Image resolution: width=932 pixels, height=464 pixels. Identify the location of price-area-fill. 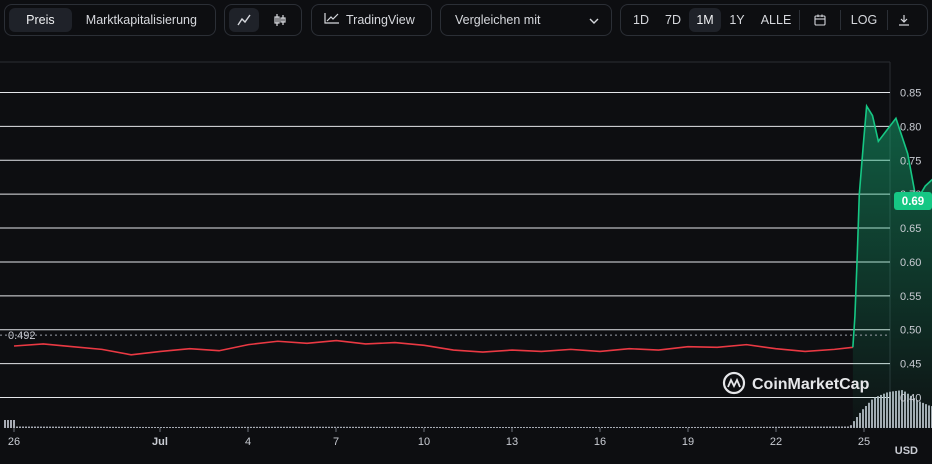
(892, 267).